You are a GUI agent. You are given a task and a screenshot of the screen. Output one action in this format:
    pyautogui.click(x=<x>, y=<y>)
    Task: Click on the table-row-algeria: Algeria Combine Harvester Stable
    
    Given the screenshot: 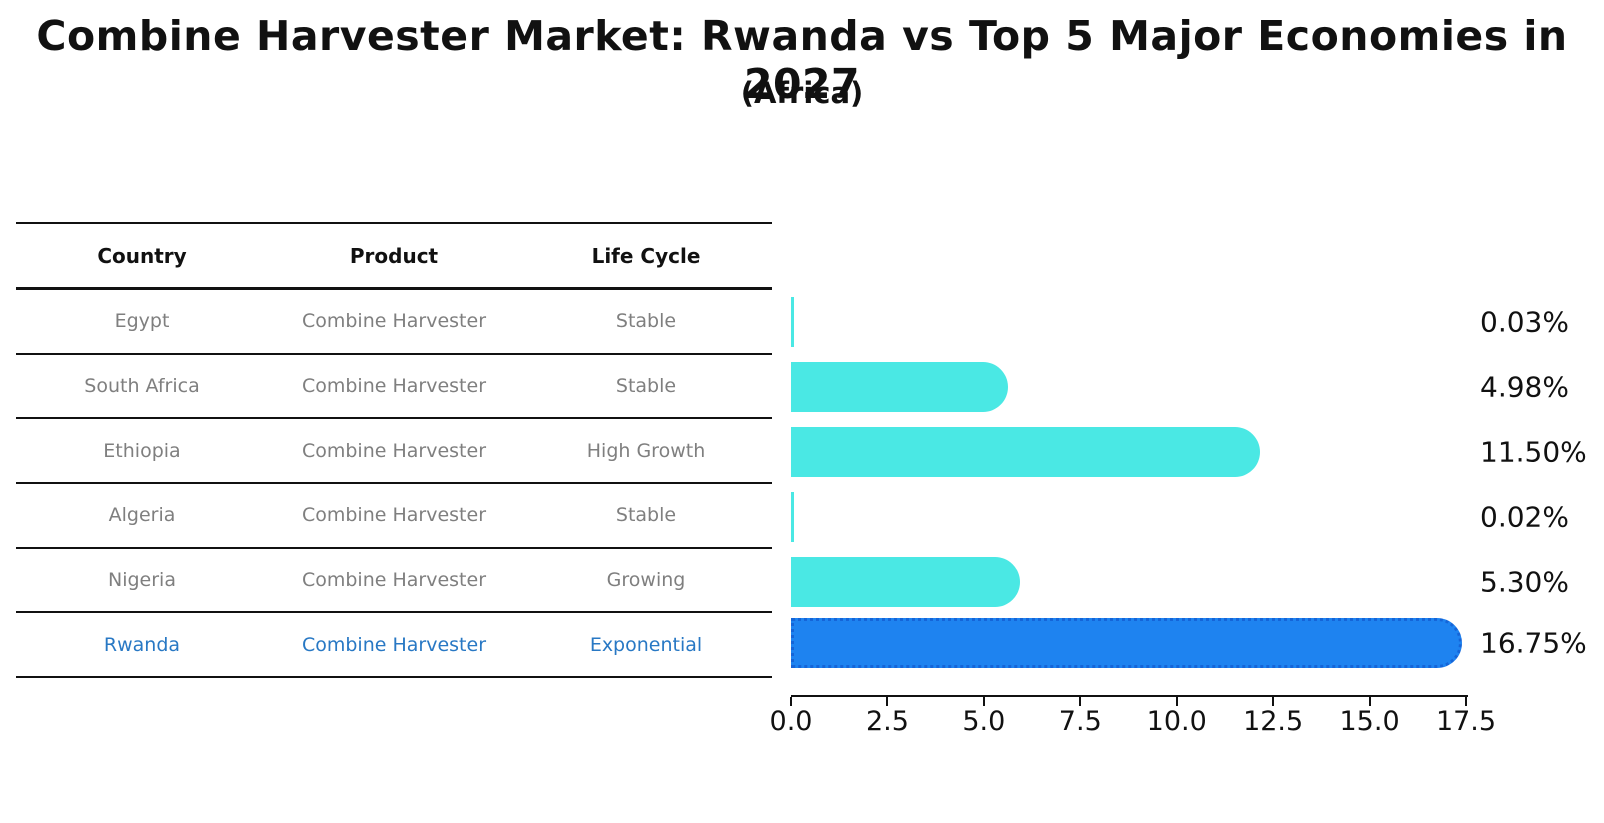 What is the action you would take?
    pyautogui.click(x=394, y=516)
    